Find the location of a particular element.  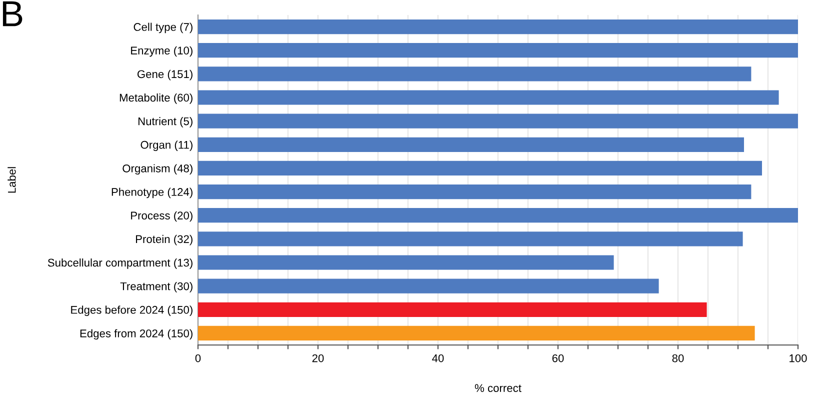

x-tick-label: 40 is located at coordinates (438, 358).